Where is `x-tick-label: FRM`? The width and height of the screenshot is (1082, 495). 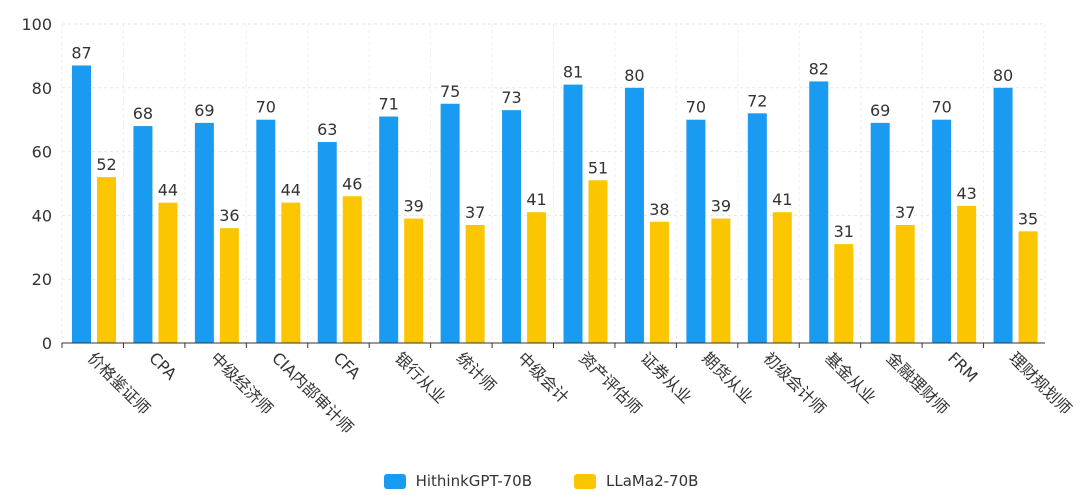 x-tick-label: FRM is located at coordinates (963, 367).